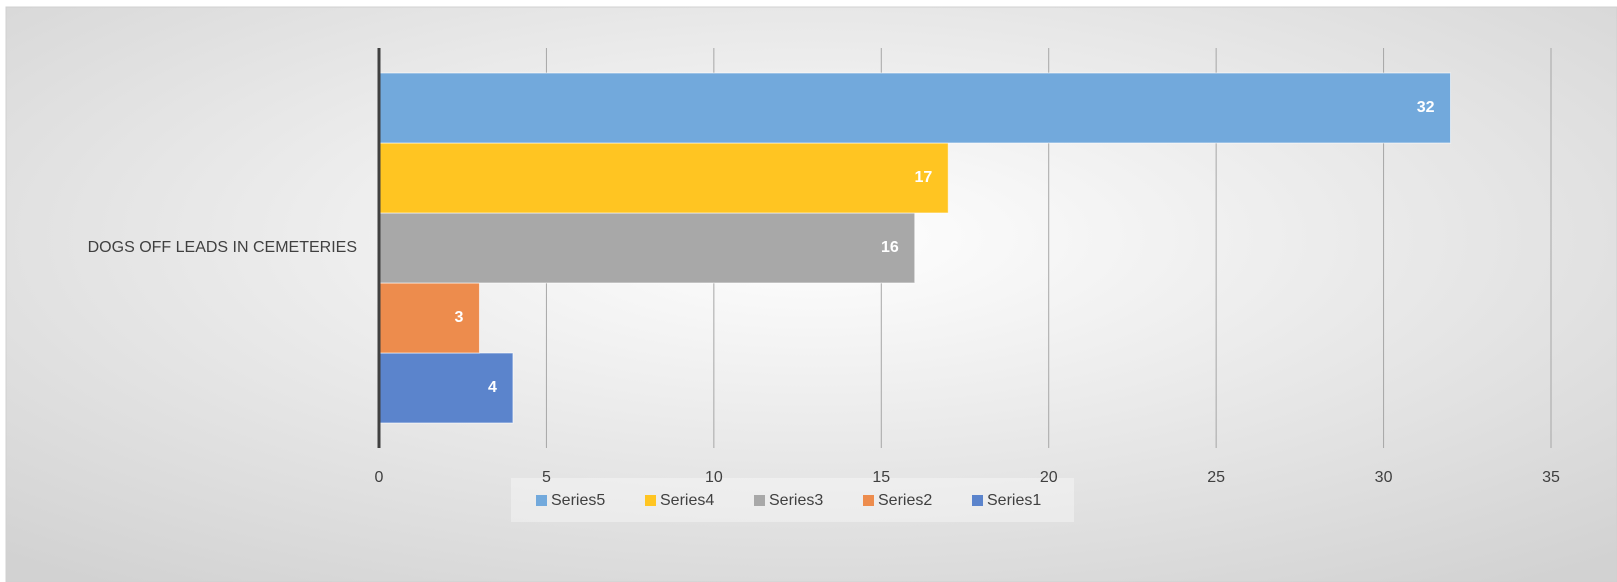  What do you see at coordinates (1384, 477) in the screenshot?
I see `x-tick-label: 30` at bounding box center [1384, 477].